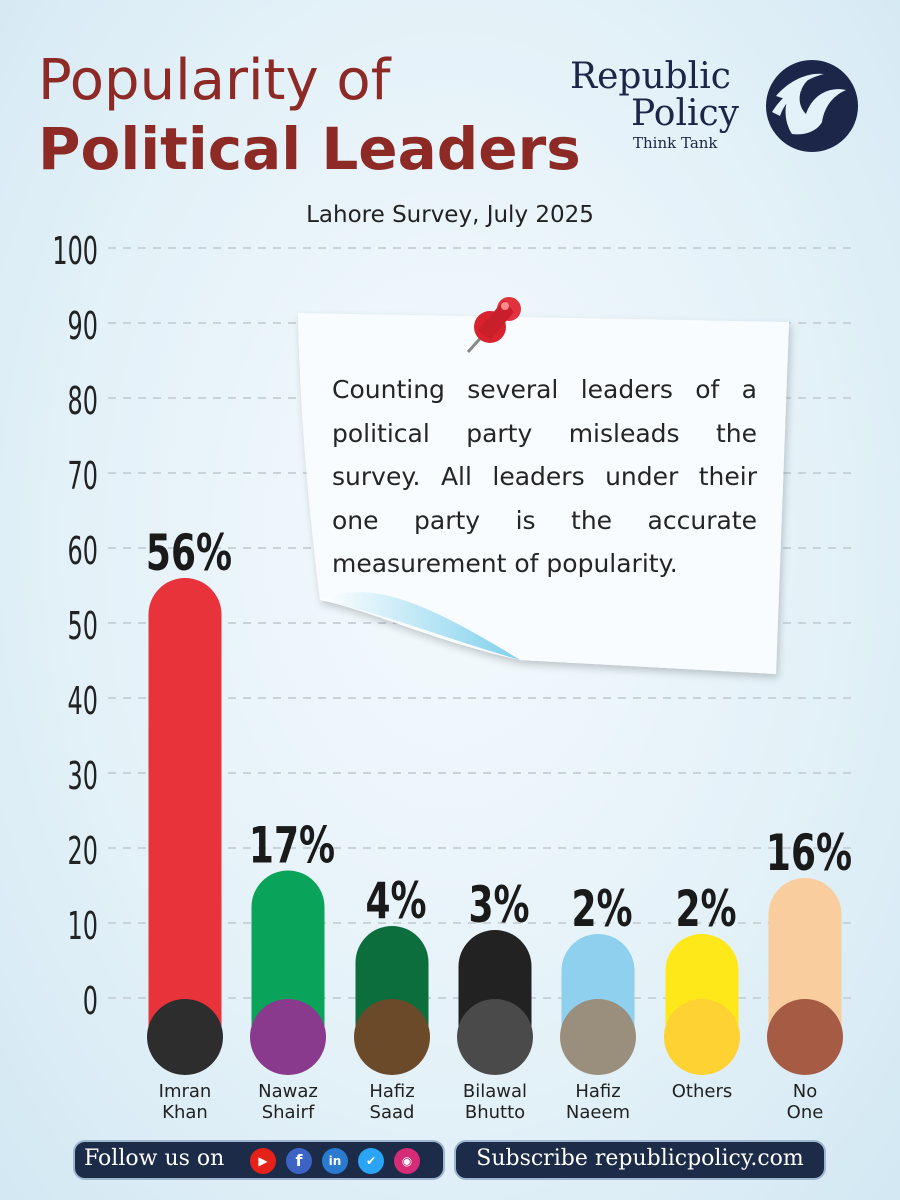 The width and height of the screenshot is (900, 1200). Describe the element at coordinates (83, 701) in the screenshot. I see `y-tick-label: 40` at that location.